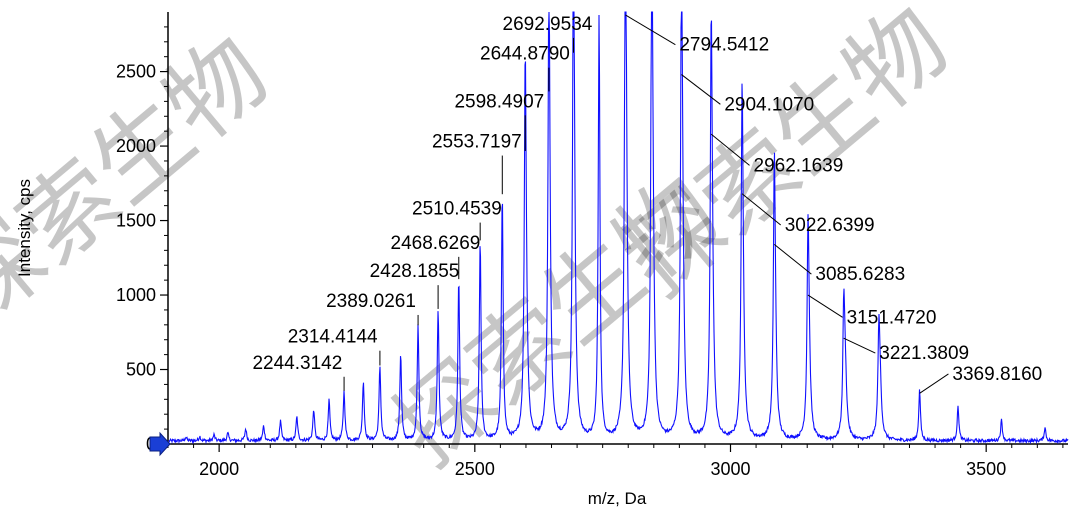 The width and height of the screenshot is (1069, 513). Describe the element at coordinates (525, 54) in the screenshot. I see `peak-label: 2644.8790` at that location.